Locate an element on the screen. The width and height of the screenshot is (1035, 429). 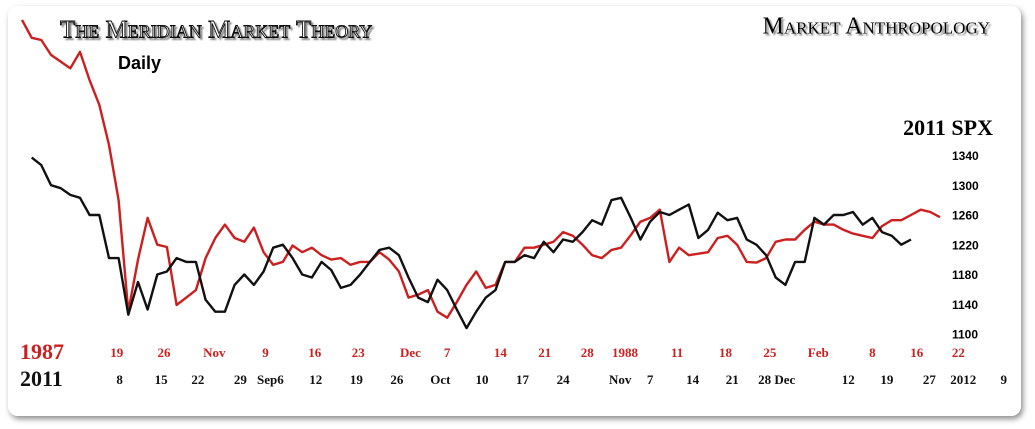
x-tick-label: 15 is located at coordinates (162, 379).